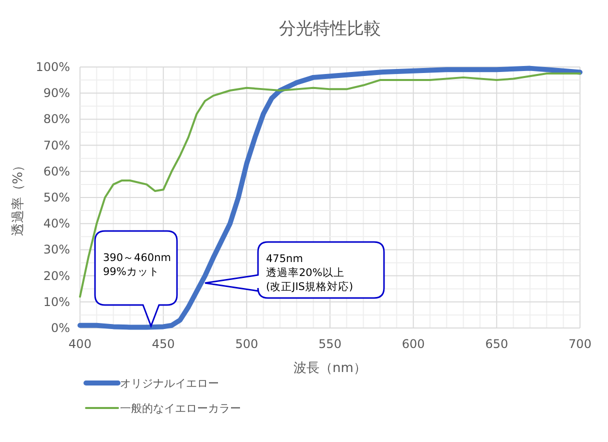  I want to click on y-tick-label: 10%, so click(56, 301).